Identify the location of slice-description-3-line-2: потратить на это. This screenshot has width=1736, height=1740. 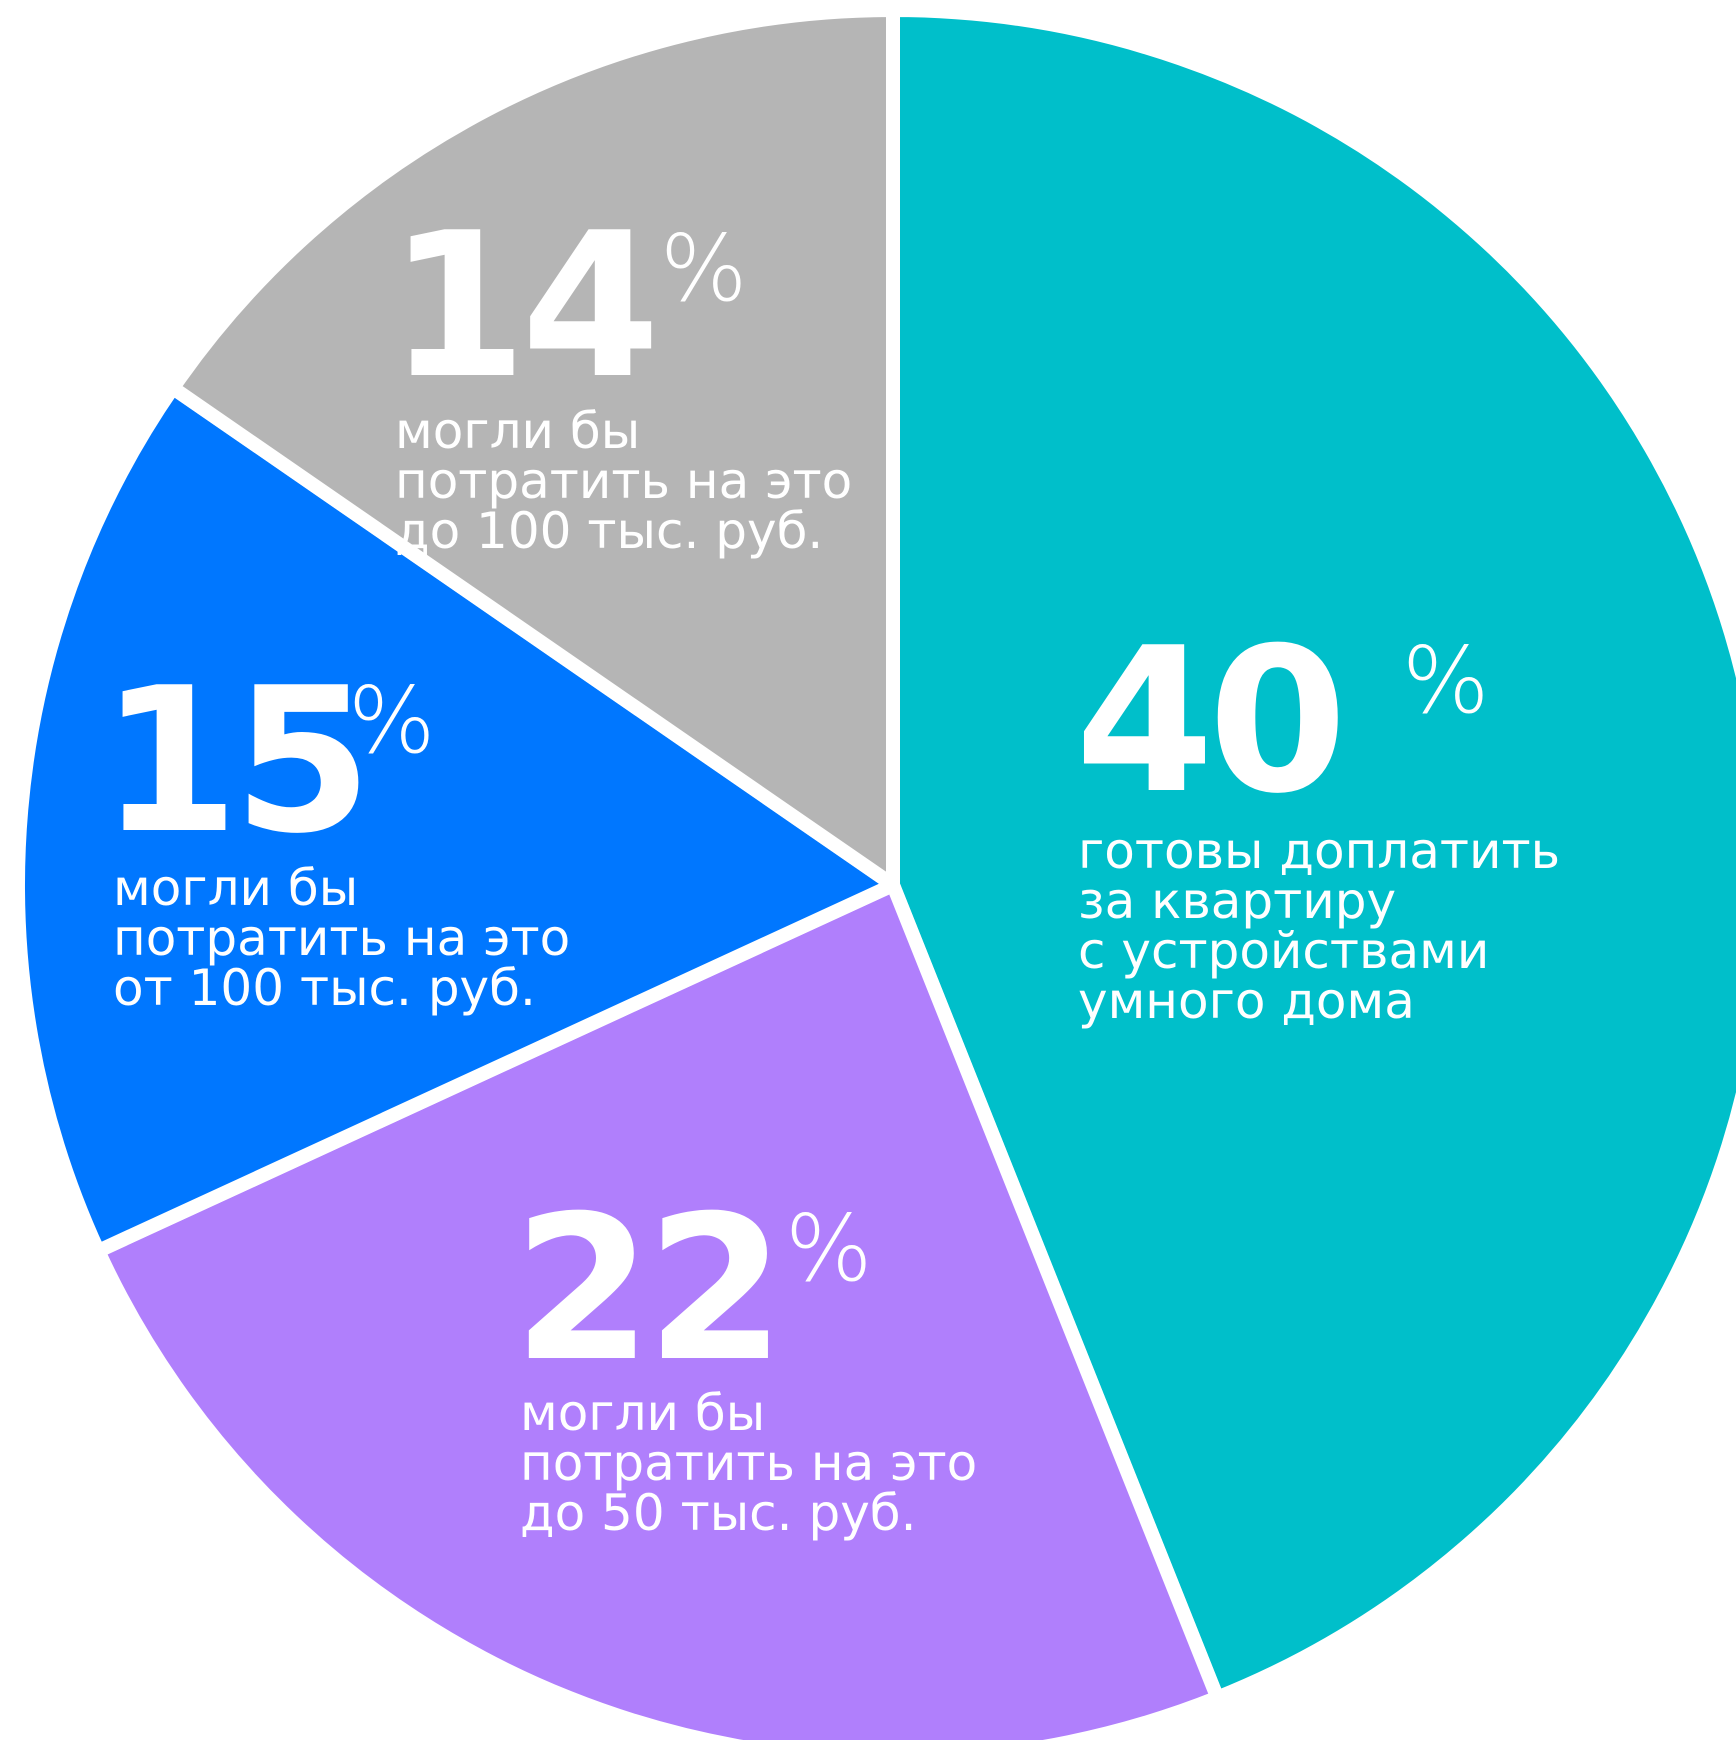
(623, 481).